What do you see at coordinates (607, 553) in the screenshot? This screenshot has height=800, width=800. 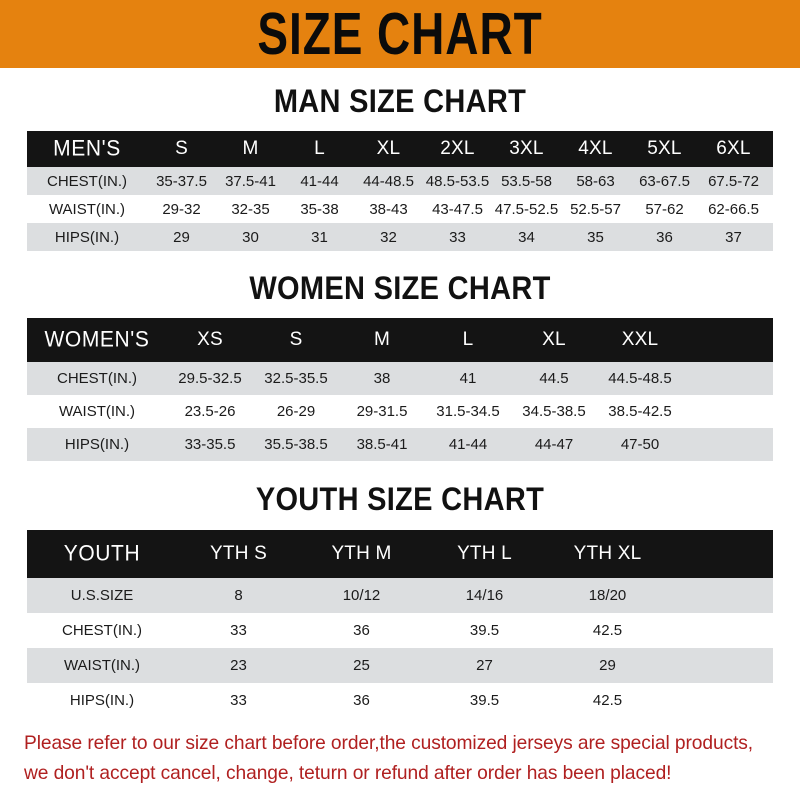 I see `youth-size-header-4: YTH XL` at bounding box center [607, 553].